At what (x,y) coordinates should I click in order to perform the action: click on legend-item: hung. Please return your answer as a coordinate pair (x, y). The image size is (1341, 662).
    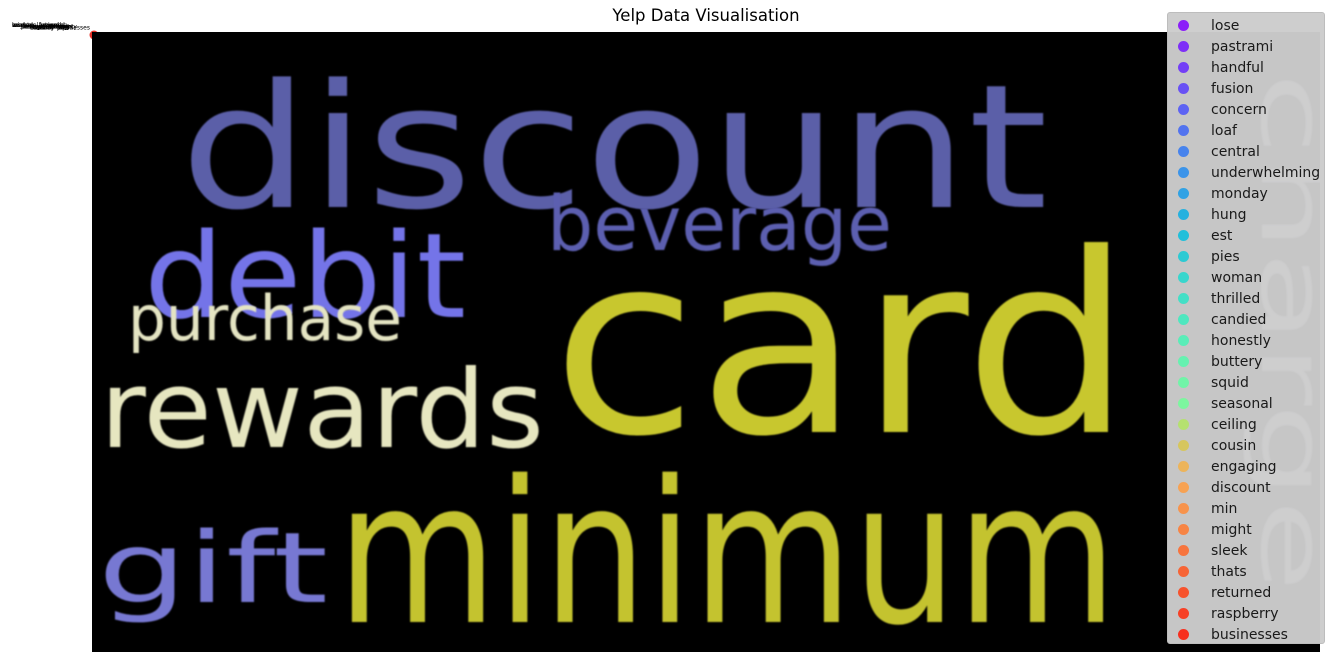
    Looking at the image, I should click on (1246, 214).